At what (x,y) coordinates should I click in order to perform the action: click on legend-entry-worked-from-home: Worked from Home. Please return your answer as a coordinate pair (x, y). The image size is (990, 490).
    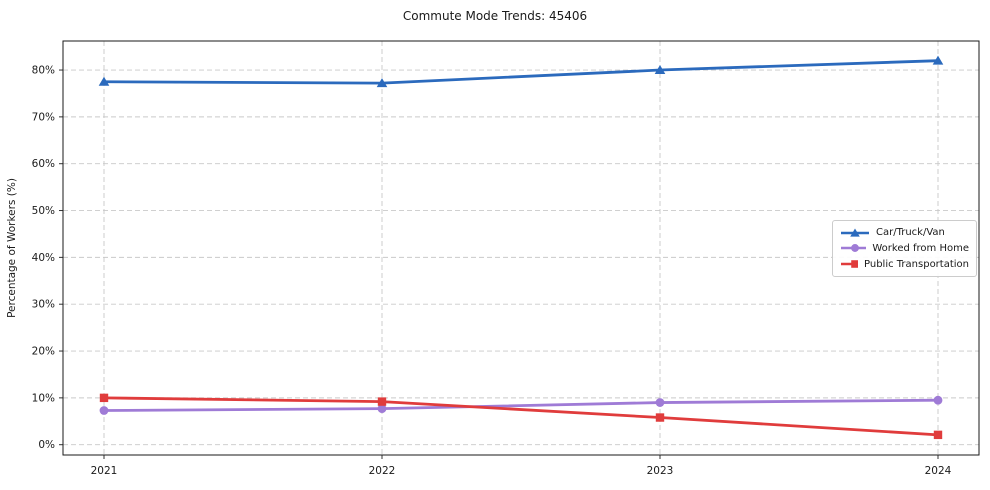
    Looking at the image, I should click on (904, 248).